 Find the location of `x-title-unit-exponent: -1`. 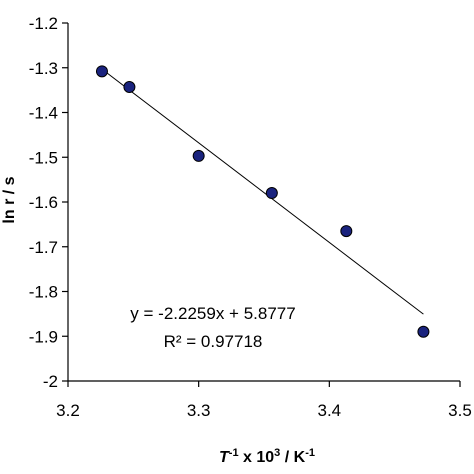

x-title-unit-exponent: -1 is located at coordinates (310, 453).